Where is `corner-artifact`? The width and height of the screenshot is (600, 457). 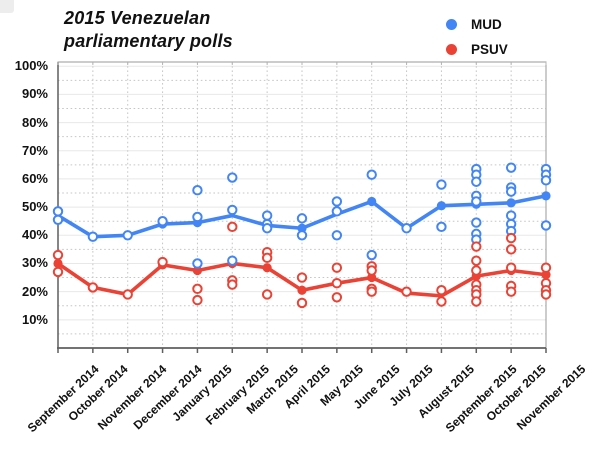 corner-artifact is located at coordinates (7, 6).